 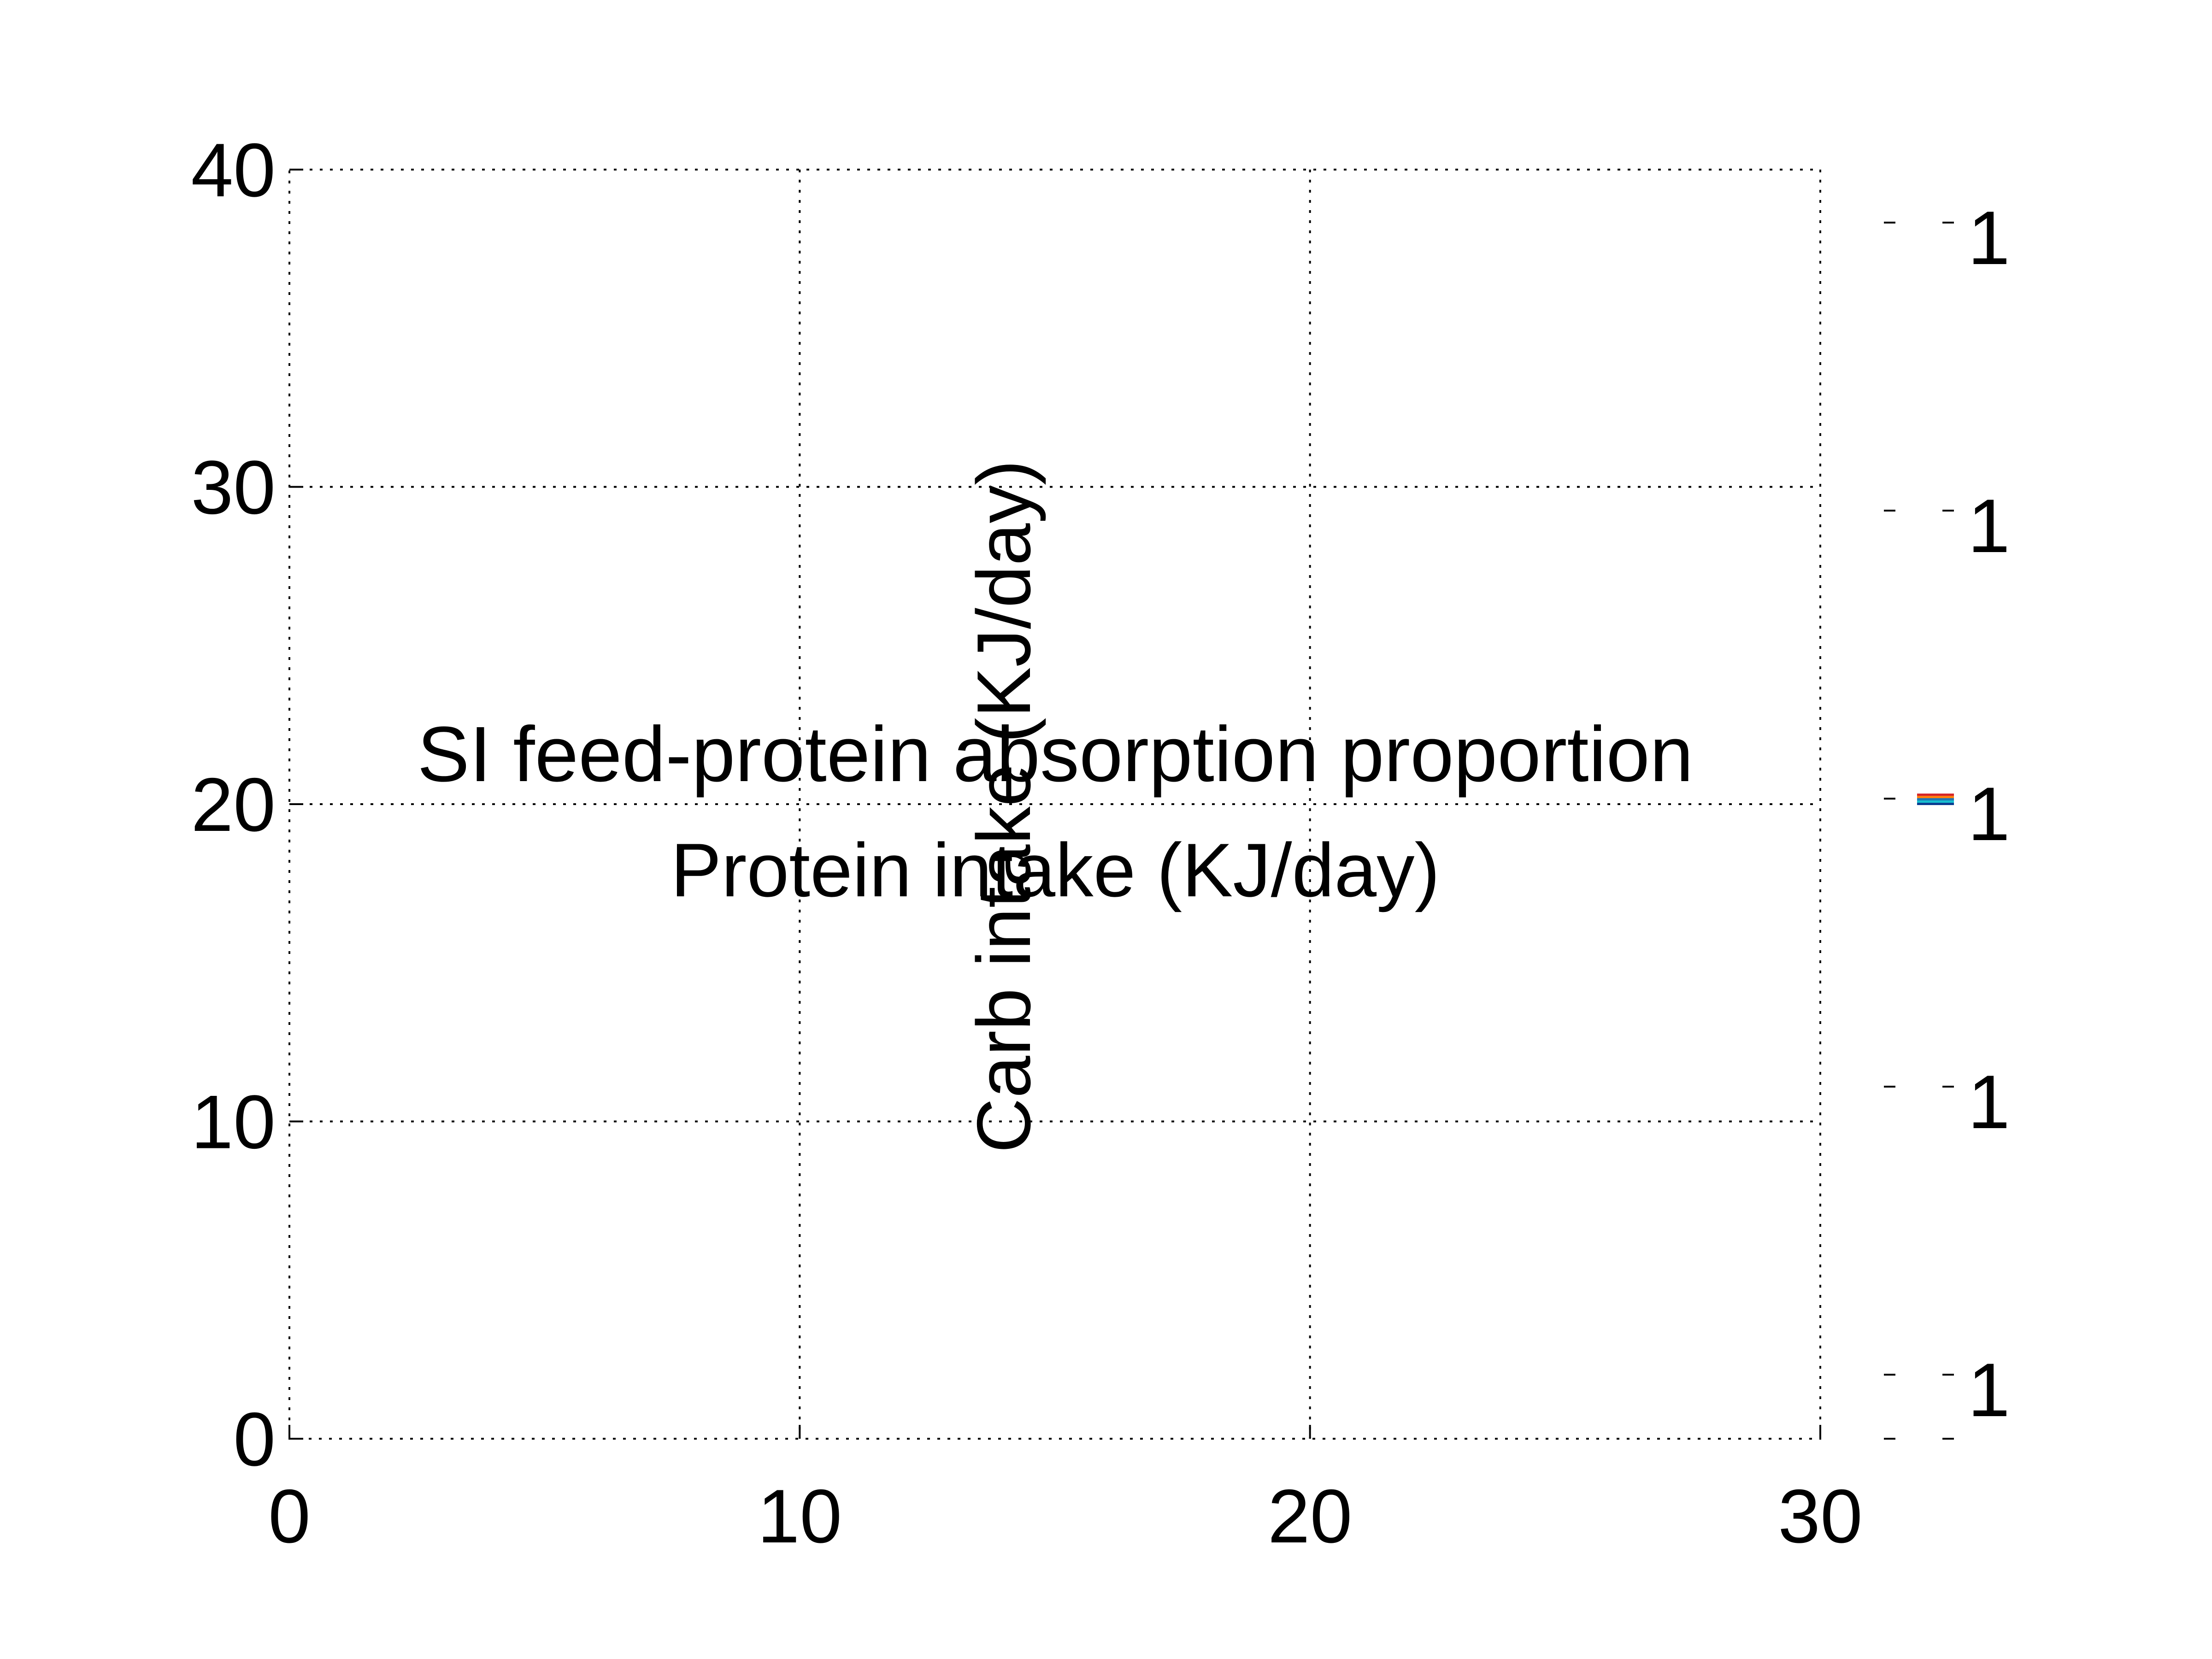 What do you see at coordinates (1055, 870) in the screenshot?
I see `x-axis-label: Protein intake (KJ/day)` at bounding box center [1055, 870].